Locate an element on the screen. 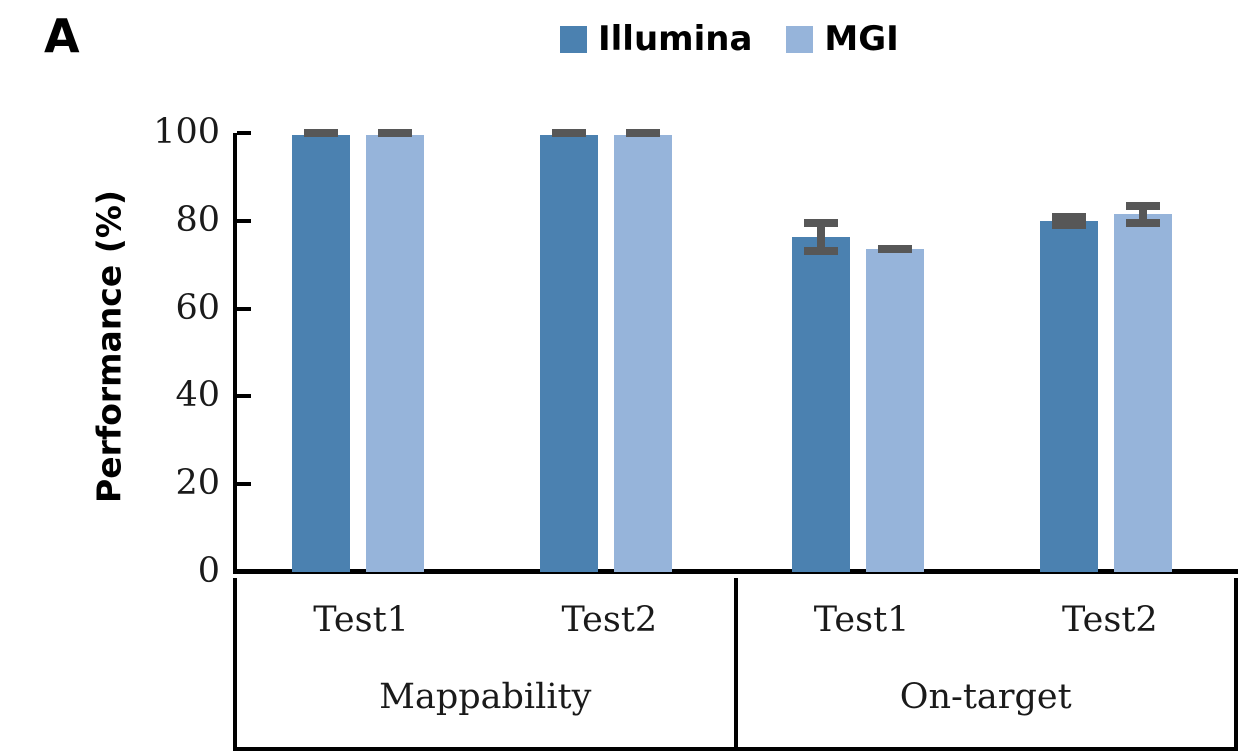 The height and width of the screenshot is (751, 1258). errorbar-ontarget-test1-illumina is located at coordinates (821, 236).